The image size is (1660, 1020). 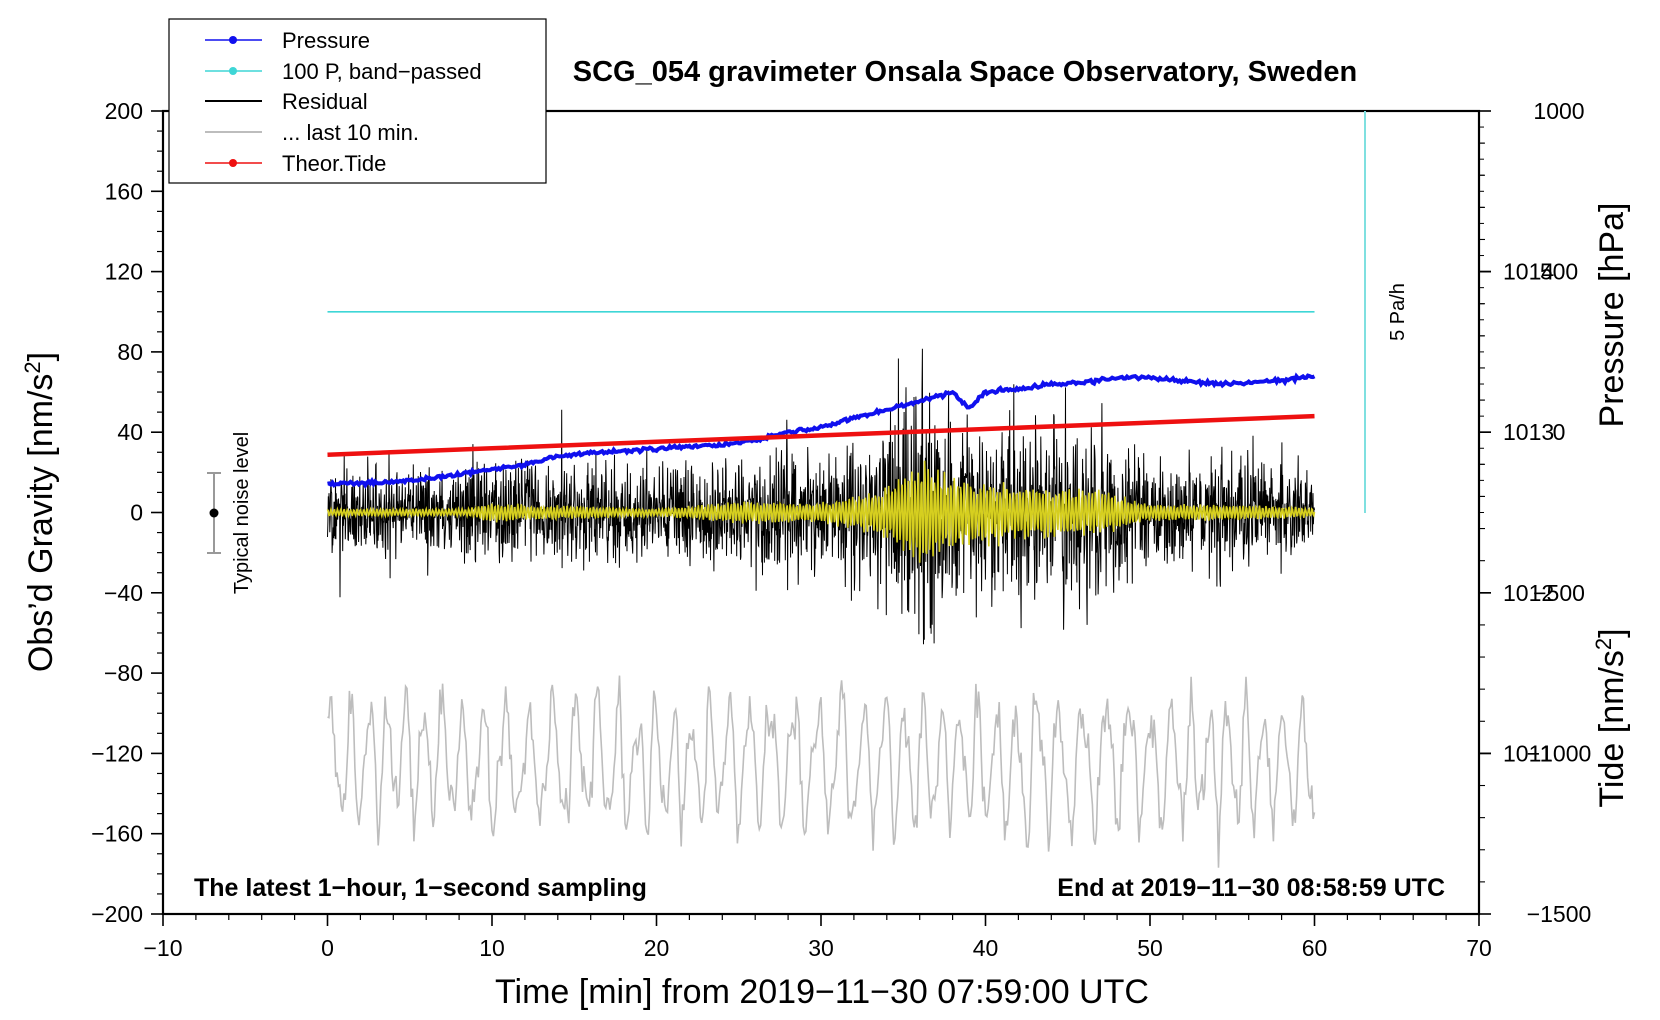 What do you see at coordinates (1528, 593) in the screenshot?
I see `pressure-tick-label: 1012` at bounding box center [1528, 593].